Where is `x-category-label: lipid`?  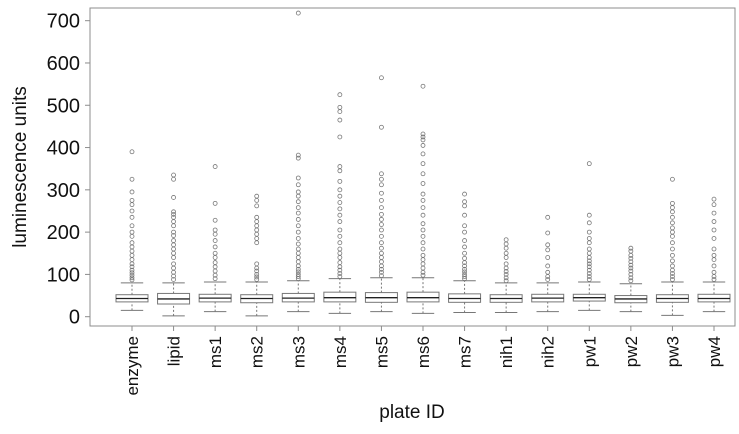
x-category-label: lipid is located at coordinates (174, 351).